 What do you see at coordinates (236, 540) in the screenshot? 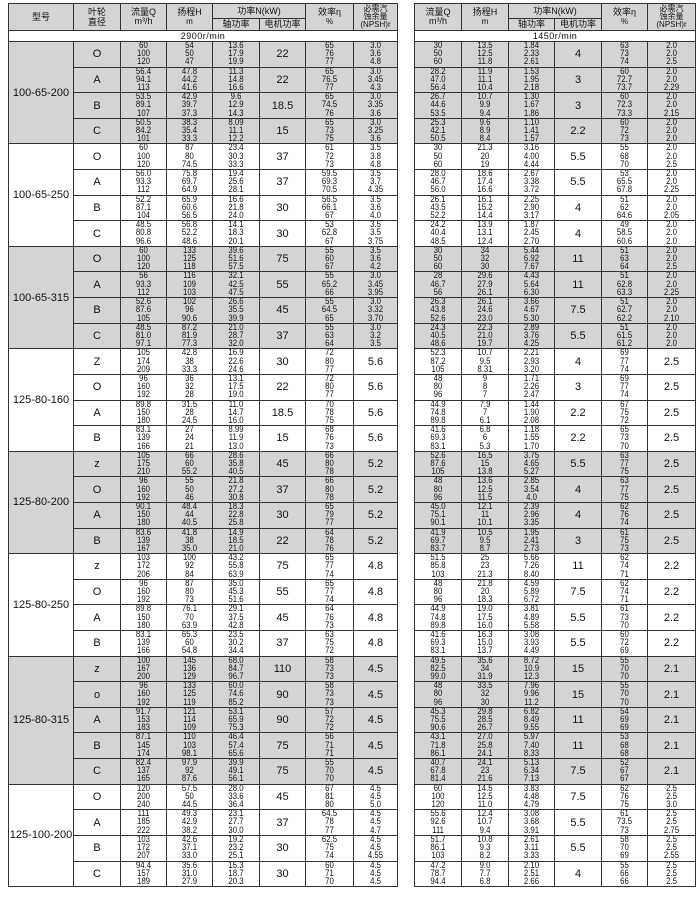
I see `cell-value: 18.5` at bounding box center [236, 540].